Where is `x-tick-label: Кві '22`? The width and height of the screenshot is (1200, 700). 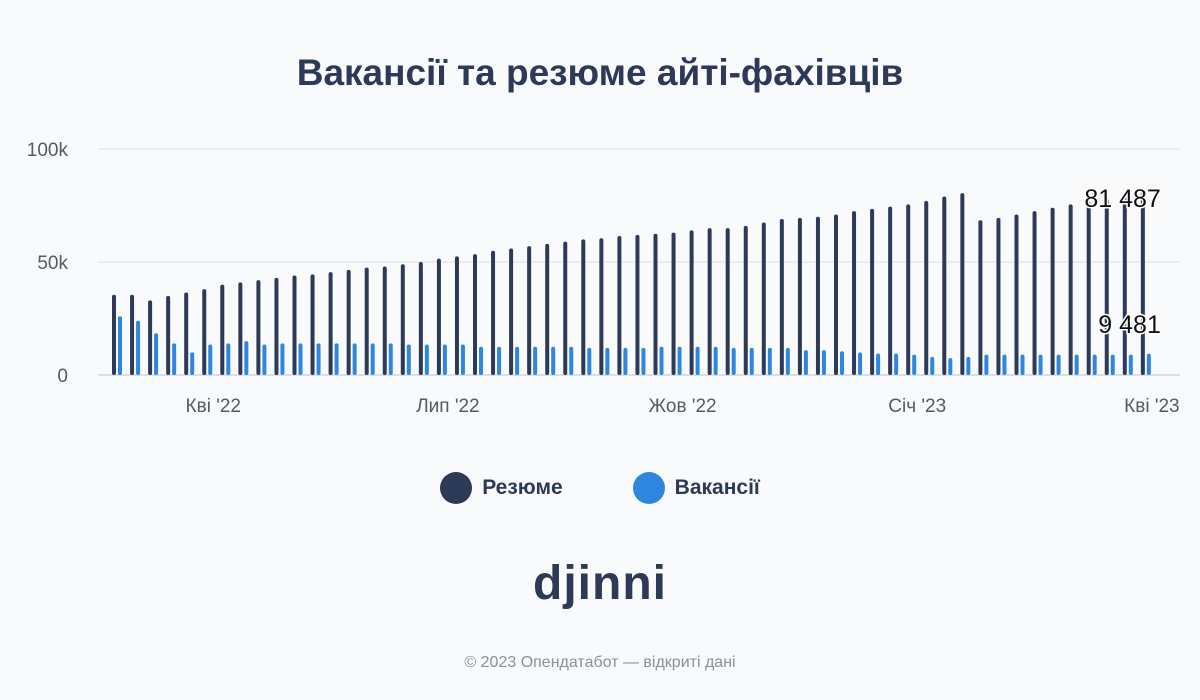 x-tick-label: Кві '22 is located at coordinates (213, 406).